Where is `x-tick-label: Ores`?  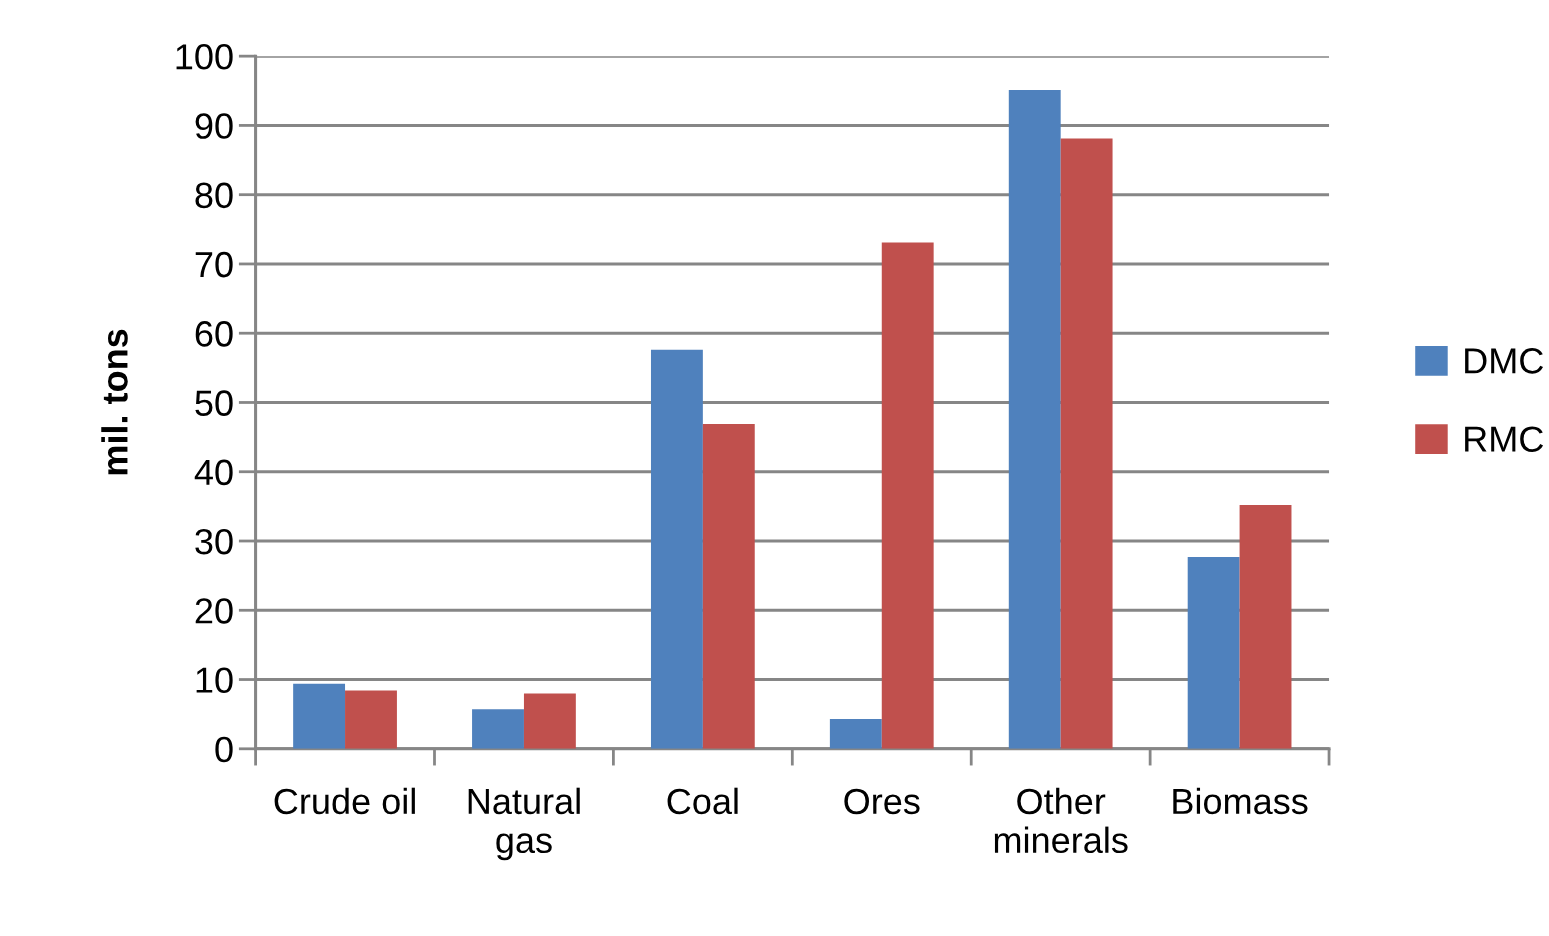
x-tick-label: Ores is located at coordinates (882, 801).